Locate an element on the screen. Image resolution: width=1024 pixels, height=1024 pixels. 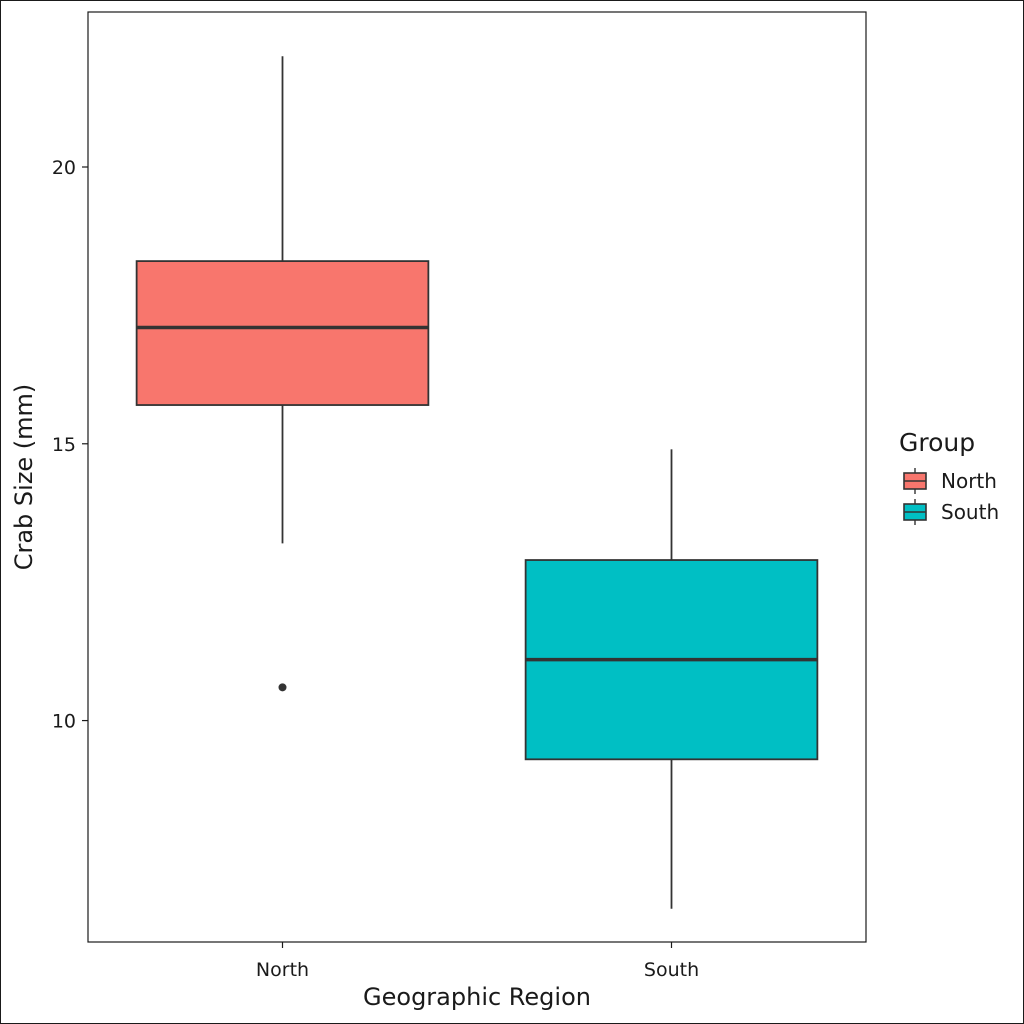
x-axis-title: Geographic Region is located at coordinates (477, 997).